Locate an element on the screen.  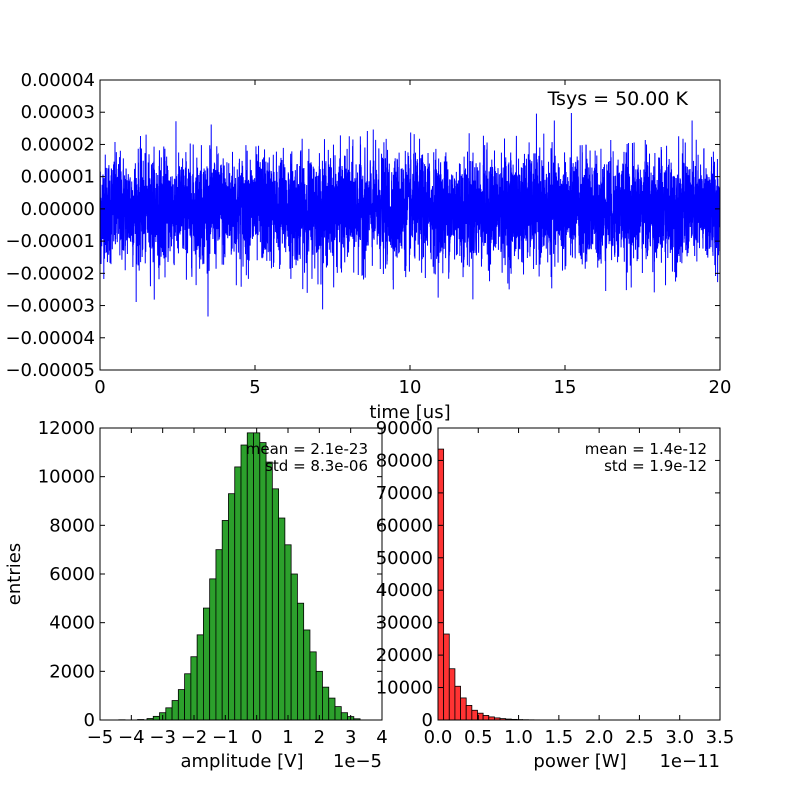
amplitude-xtick-label: 3 is located at coordinates (350, 737).